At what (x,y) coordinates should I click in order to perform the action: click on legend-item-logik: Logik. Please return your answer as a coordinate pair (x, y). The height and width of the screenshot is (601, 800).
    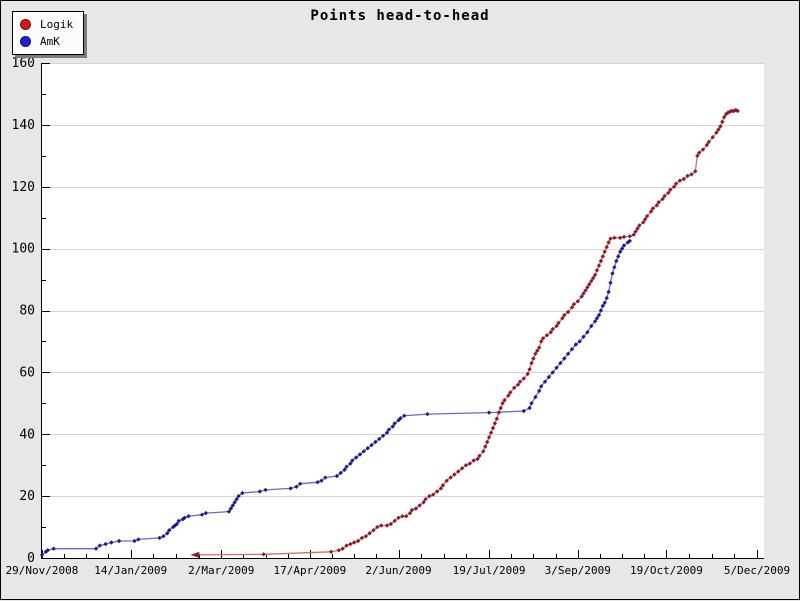
    Looking at the image, I should click on (46, 24).